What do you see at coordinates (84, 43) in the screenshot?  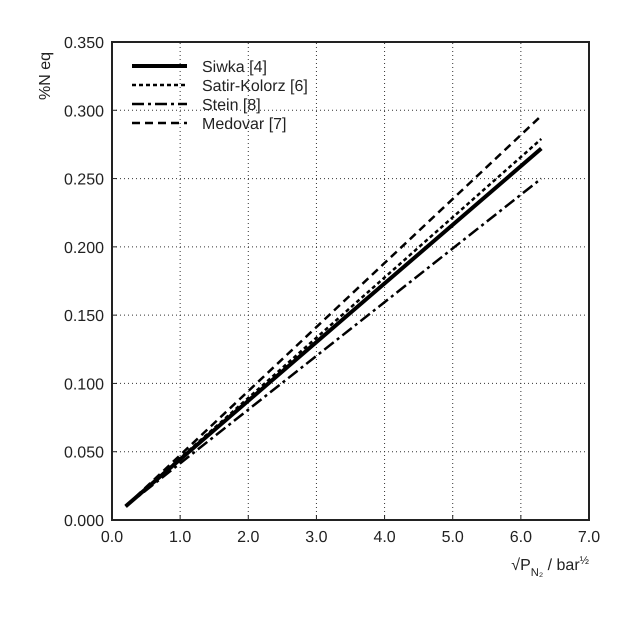 I see `y-tick-label: 0.350` at bounding box center [84, 43].